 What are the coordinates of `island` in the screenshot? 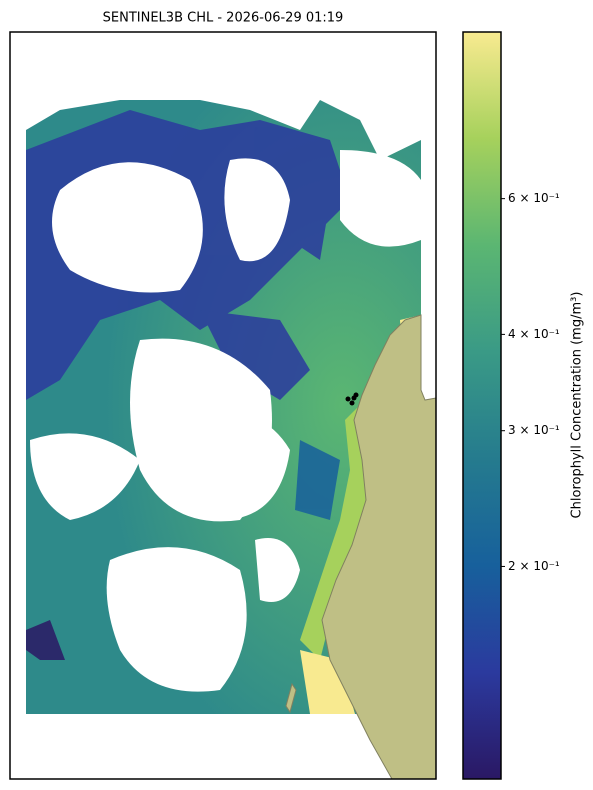 It's located at (291, 698).